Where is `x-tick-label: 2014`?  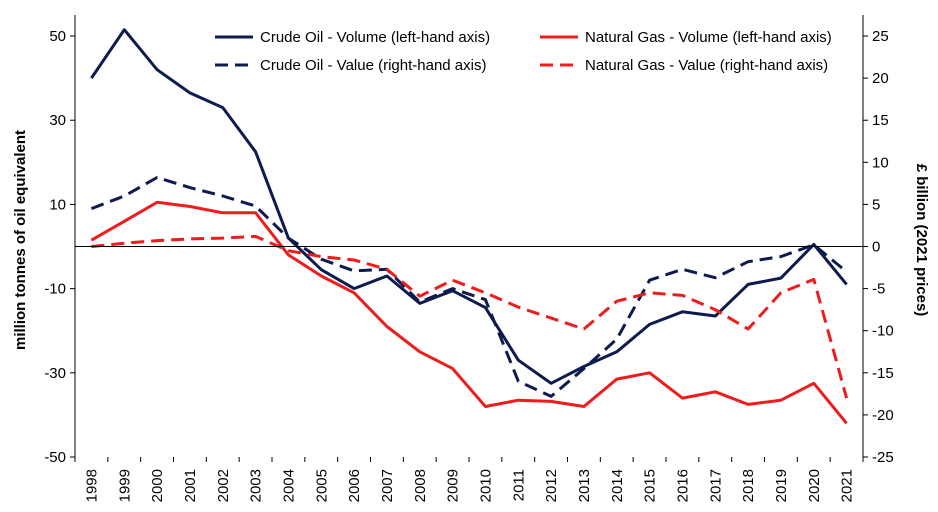 x-tick-label: 2014 is located at coordinates (617, 485).